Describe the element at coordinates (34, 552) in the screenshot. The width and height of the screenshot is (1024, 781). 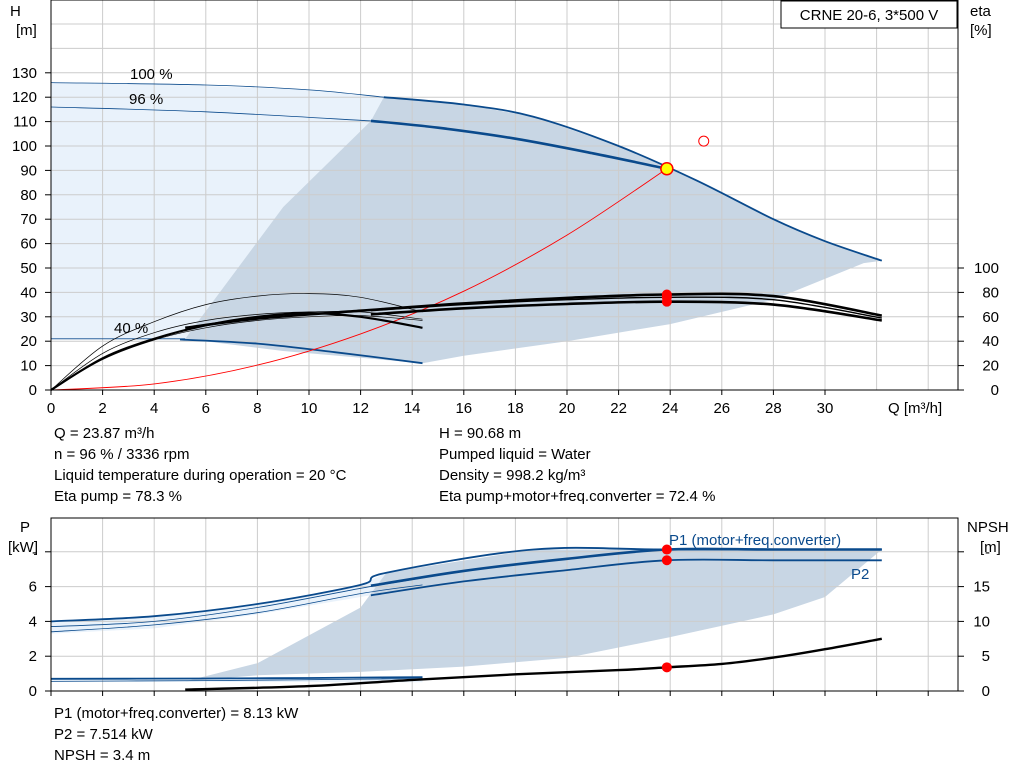
I see `bottom-y-tick-label-8: -` at that location.